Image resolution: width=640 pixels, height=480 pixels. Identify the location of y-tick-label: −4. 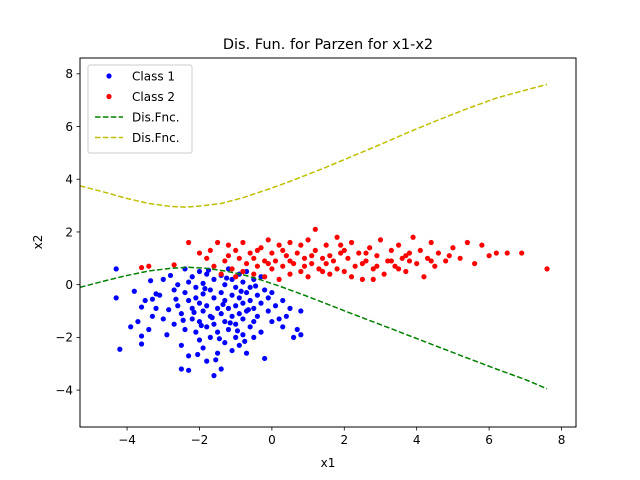
(64, 390).